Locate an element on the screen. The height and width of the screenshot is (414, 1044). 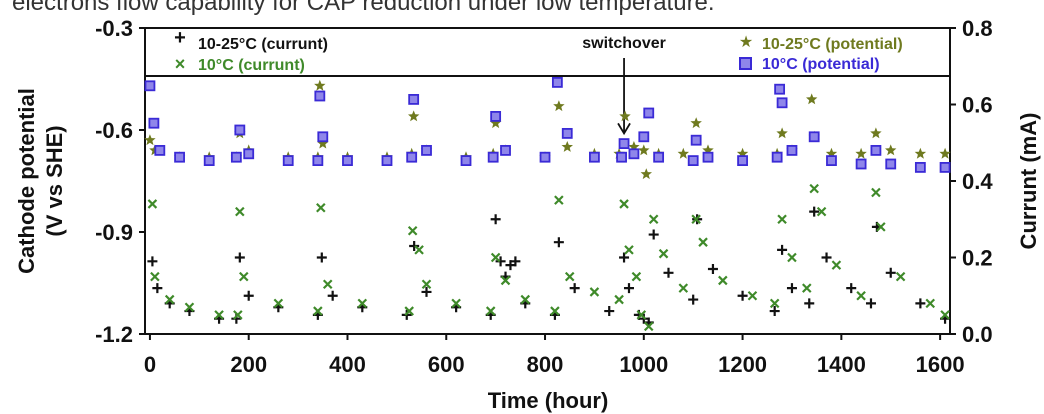
legend-item-1025-potential: ★ 10-25°C (potential) is located at coordinates (821, 43).